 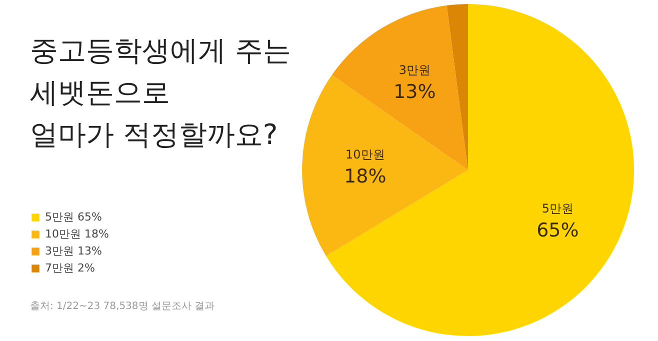 What do you see at coordinates (77, 234) in the screenshot?
I see `category-label: 10만원 18%` at bounding box center [77, 234].